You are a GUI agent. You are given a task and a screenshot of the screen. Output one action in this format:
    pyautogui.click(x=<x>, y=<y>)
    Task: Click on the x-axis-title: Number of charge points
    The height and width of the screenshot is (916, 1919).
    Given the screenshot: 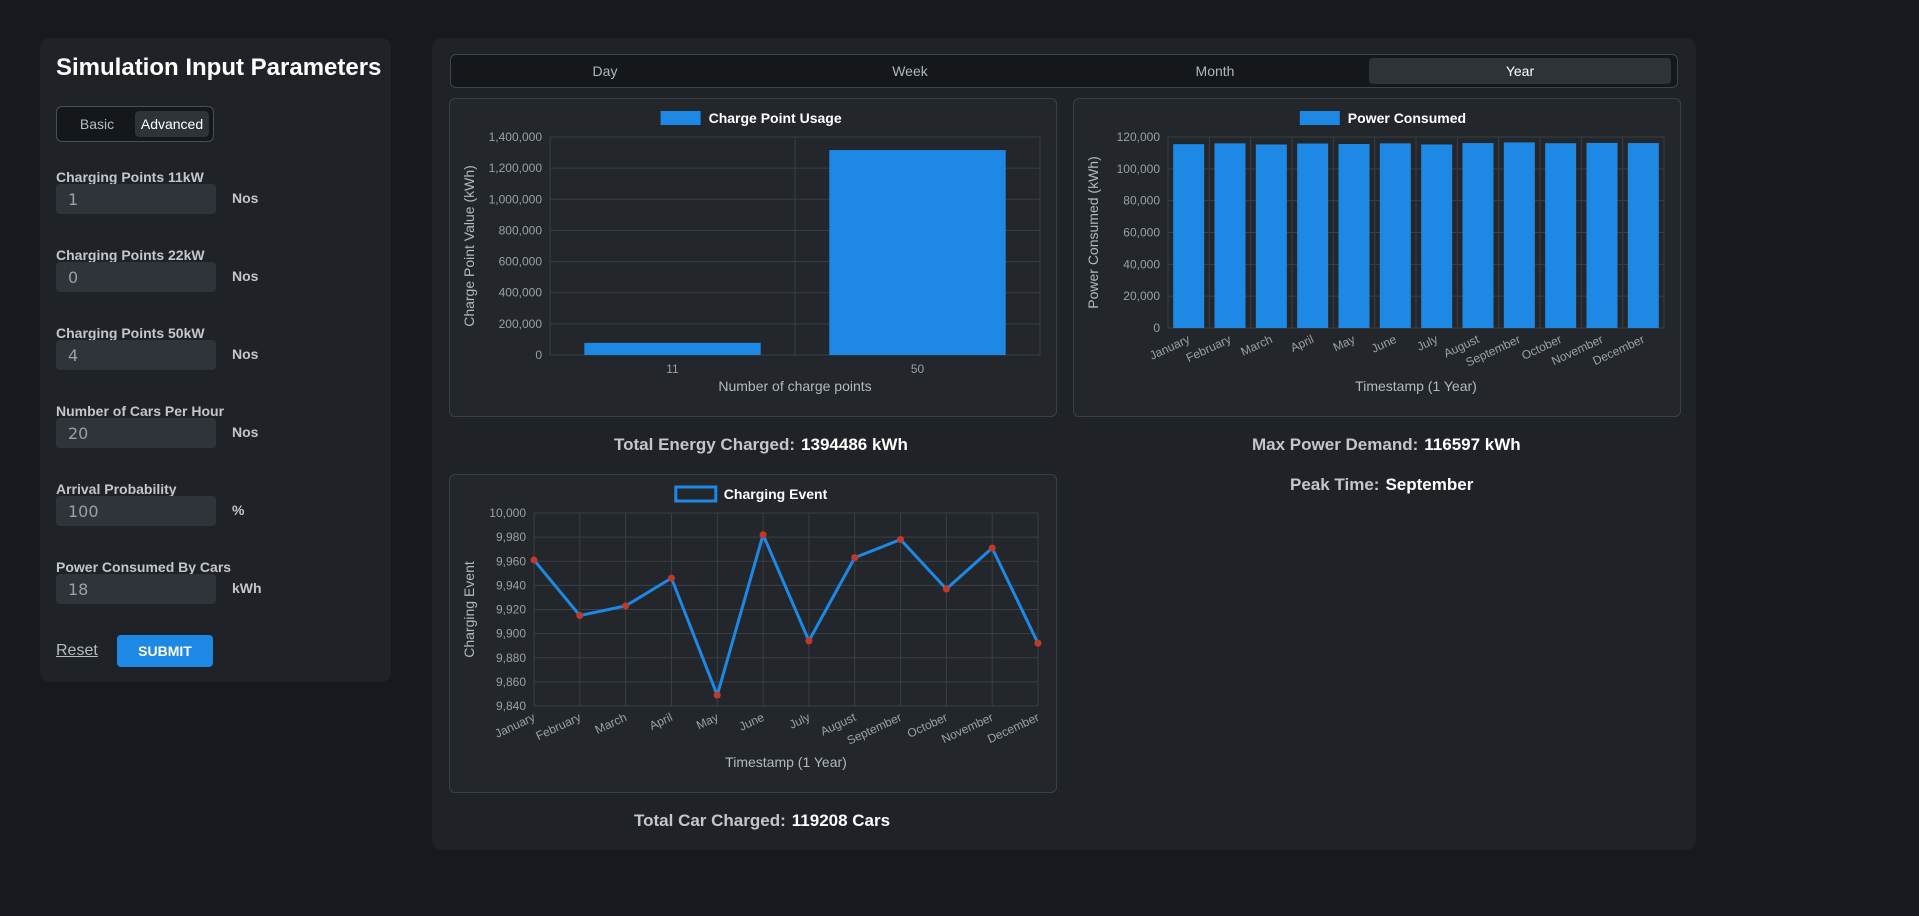 What is the action you would take?
    pyautogui.click(x=794, y=386)
    